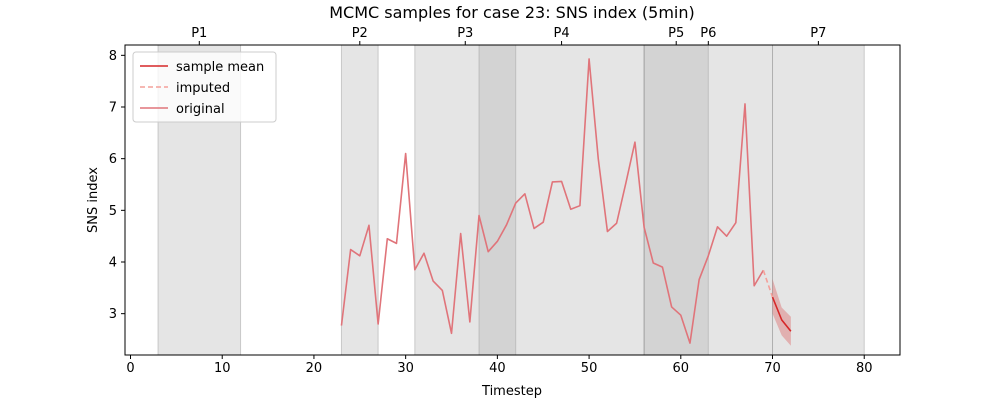 This screenshot has height=404, width=1000. Describe the element at coordinates (199, 33) in the screenshot. I see `period-label-p1: P1` at that location.